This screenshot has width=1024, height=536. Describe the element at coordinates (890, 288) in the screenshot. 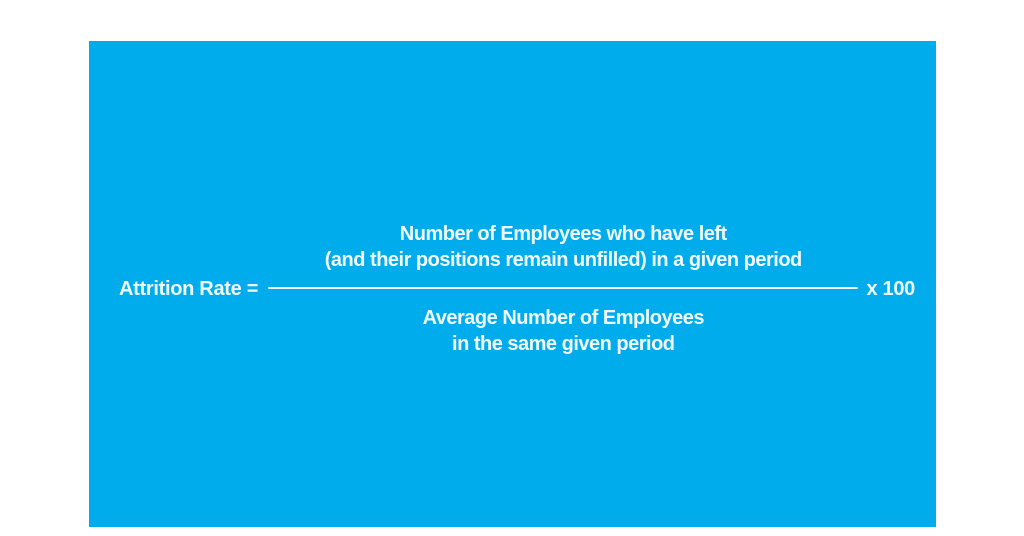

I see `formula-multiplier-label: x 100` at that location.